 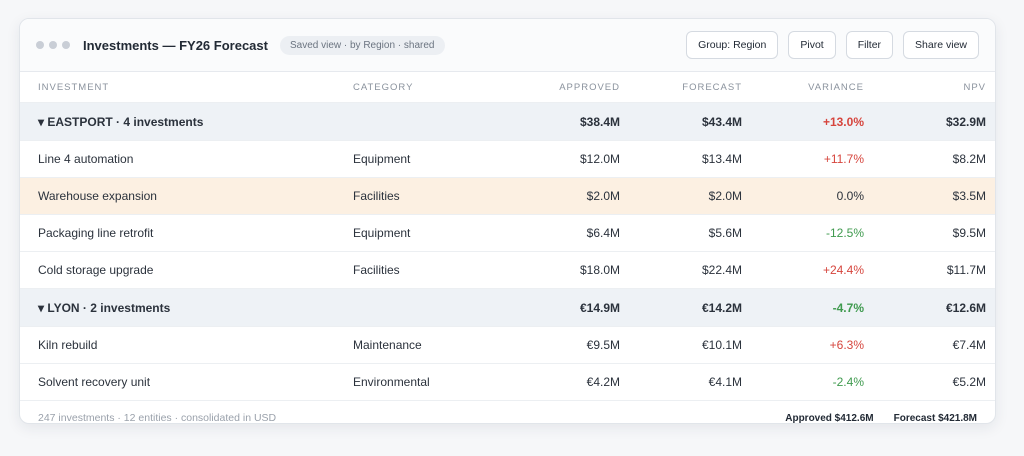 I want to click on cell: $3.5M, so click(x=969, y=196).